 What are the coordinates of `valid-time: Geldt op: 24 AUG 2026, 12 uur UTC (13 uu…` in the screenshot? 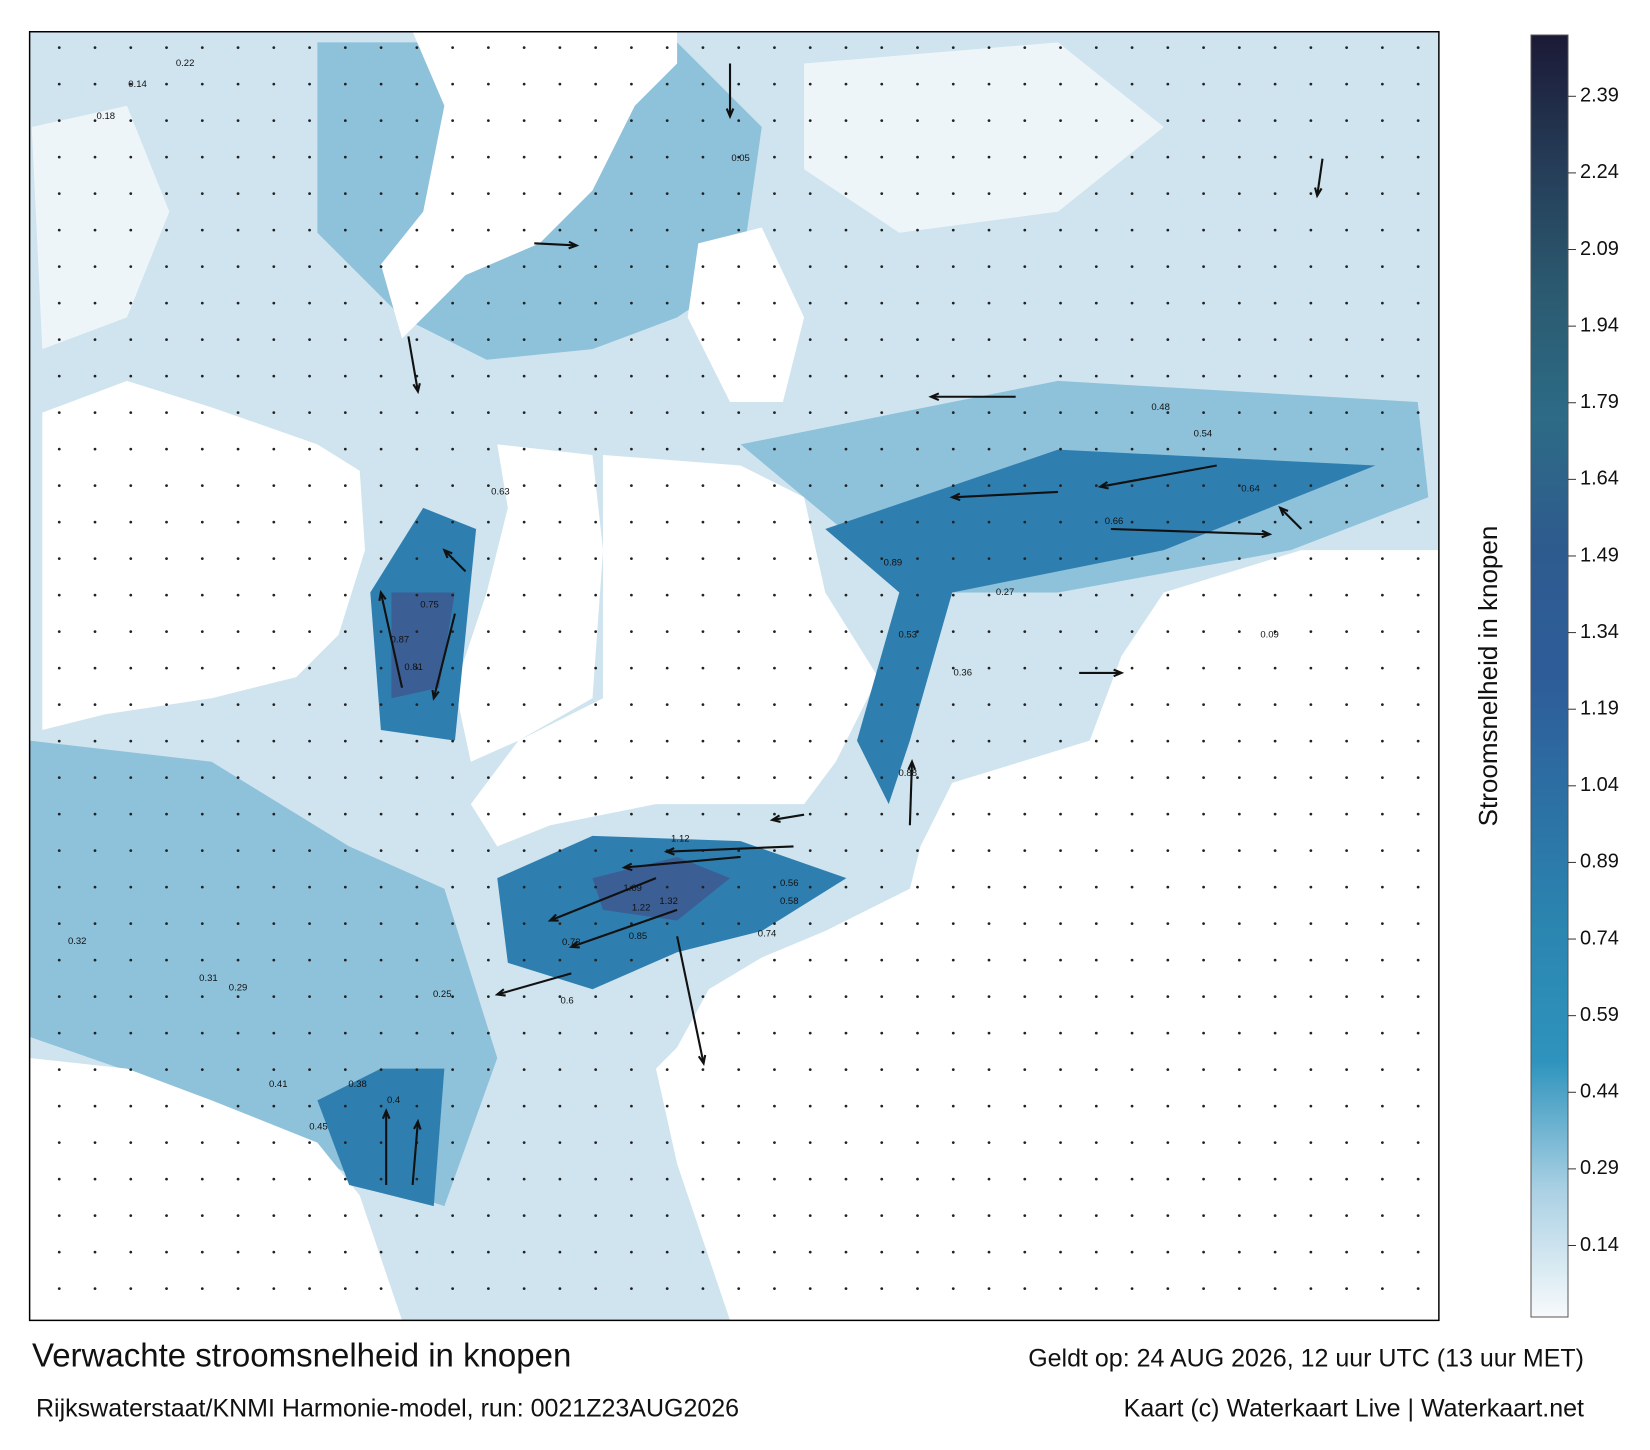 It's located at (1306, 1359).